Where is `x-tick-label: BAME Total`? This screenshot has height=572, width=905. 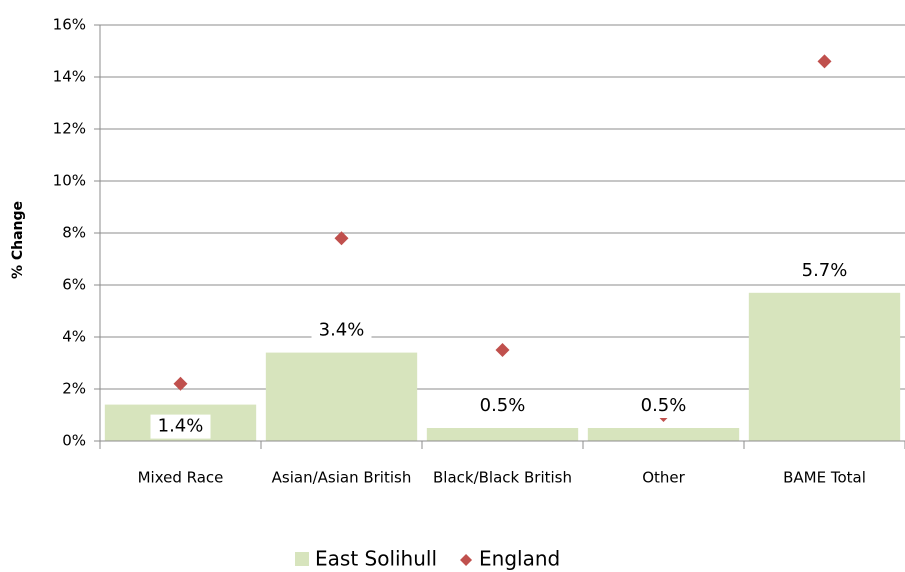
x-tick-label: BAME Total is located at coordinates (824, 478).